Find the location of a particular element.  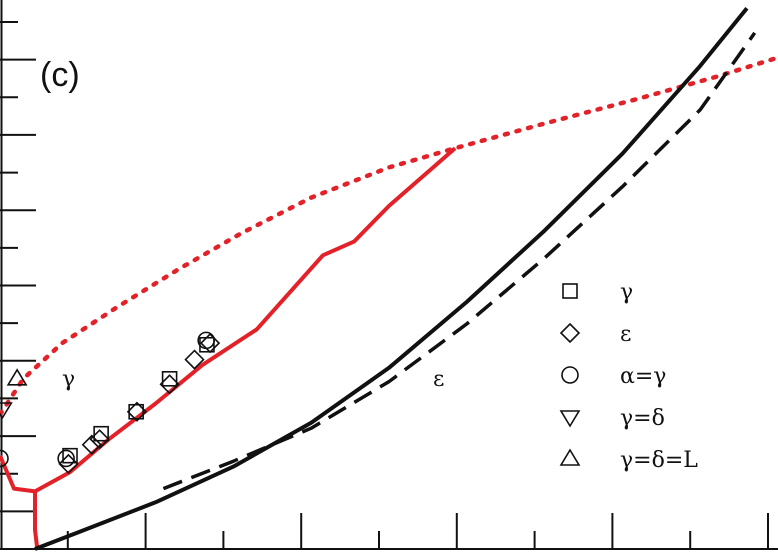

data-point-triangle-up is located at coordinates (17, 377).